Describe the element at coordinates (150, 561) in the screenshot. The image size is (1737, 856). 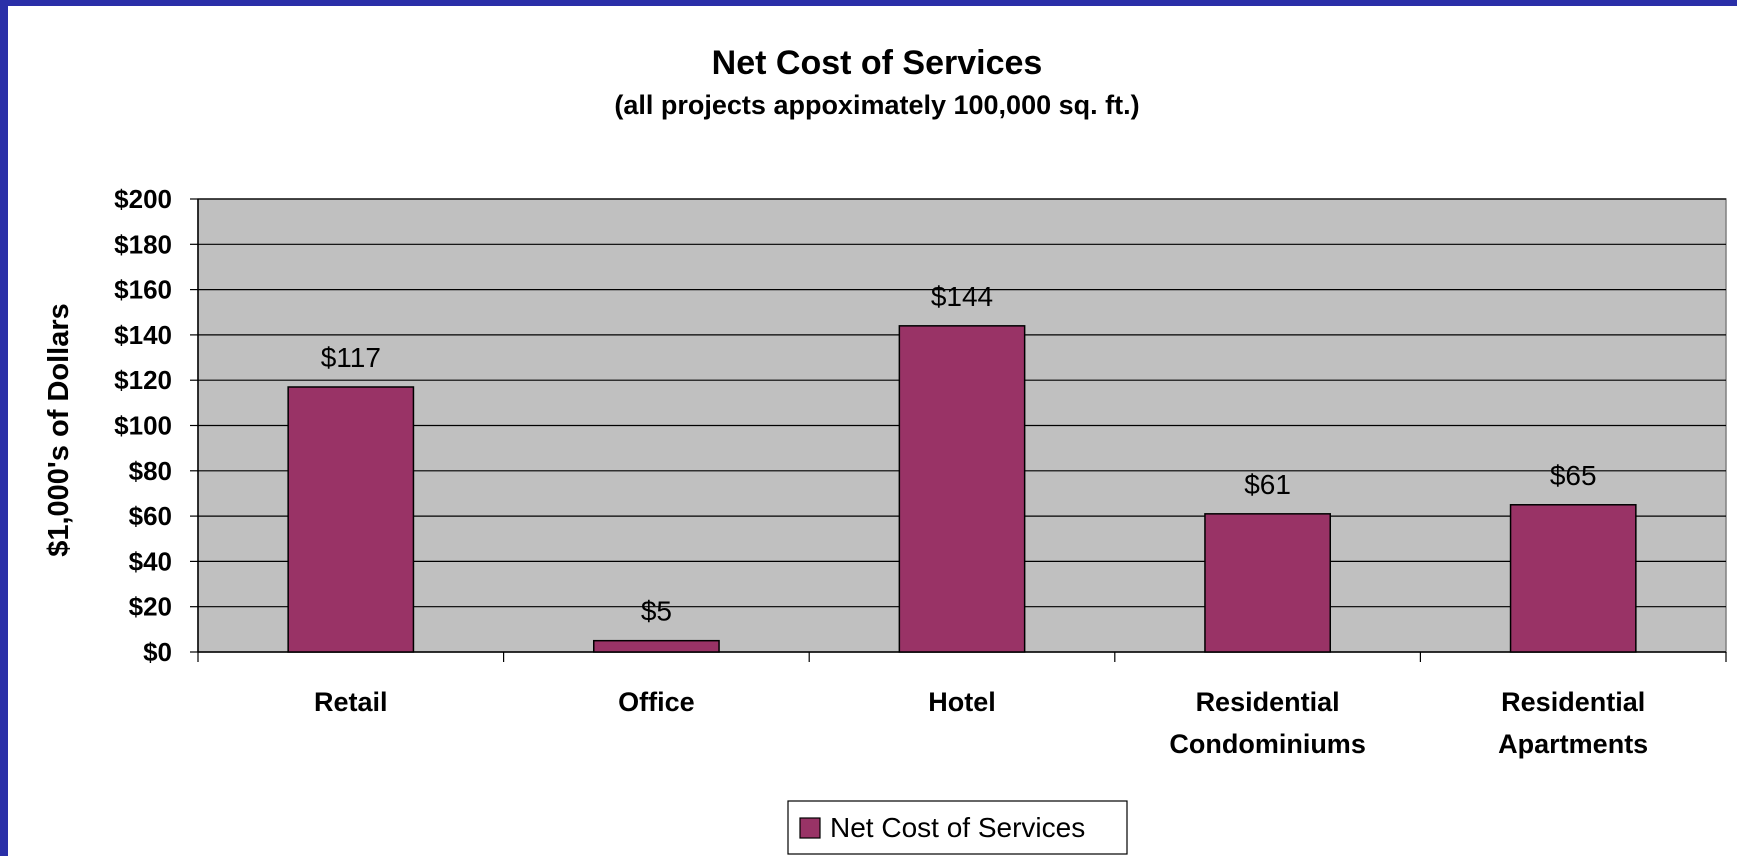
I see `y-tick-label: $40` at that location.